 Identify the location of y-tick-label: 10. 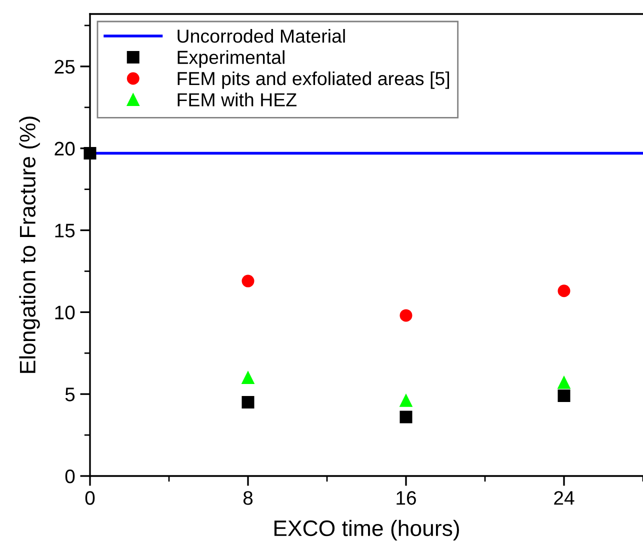
(65, 313).